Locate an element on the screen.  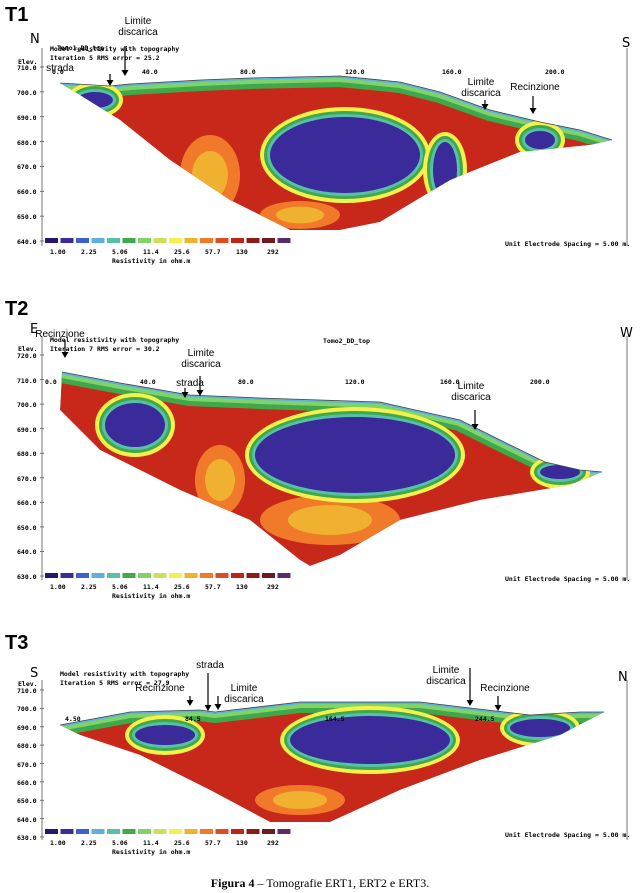
direction-right: S is located at coordinates (626, 43).